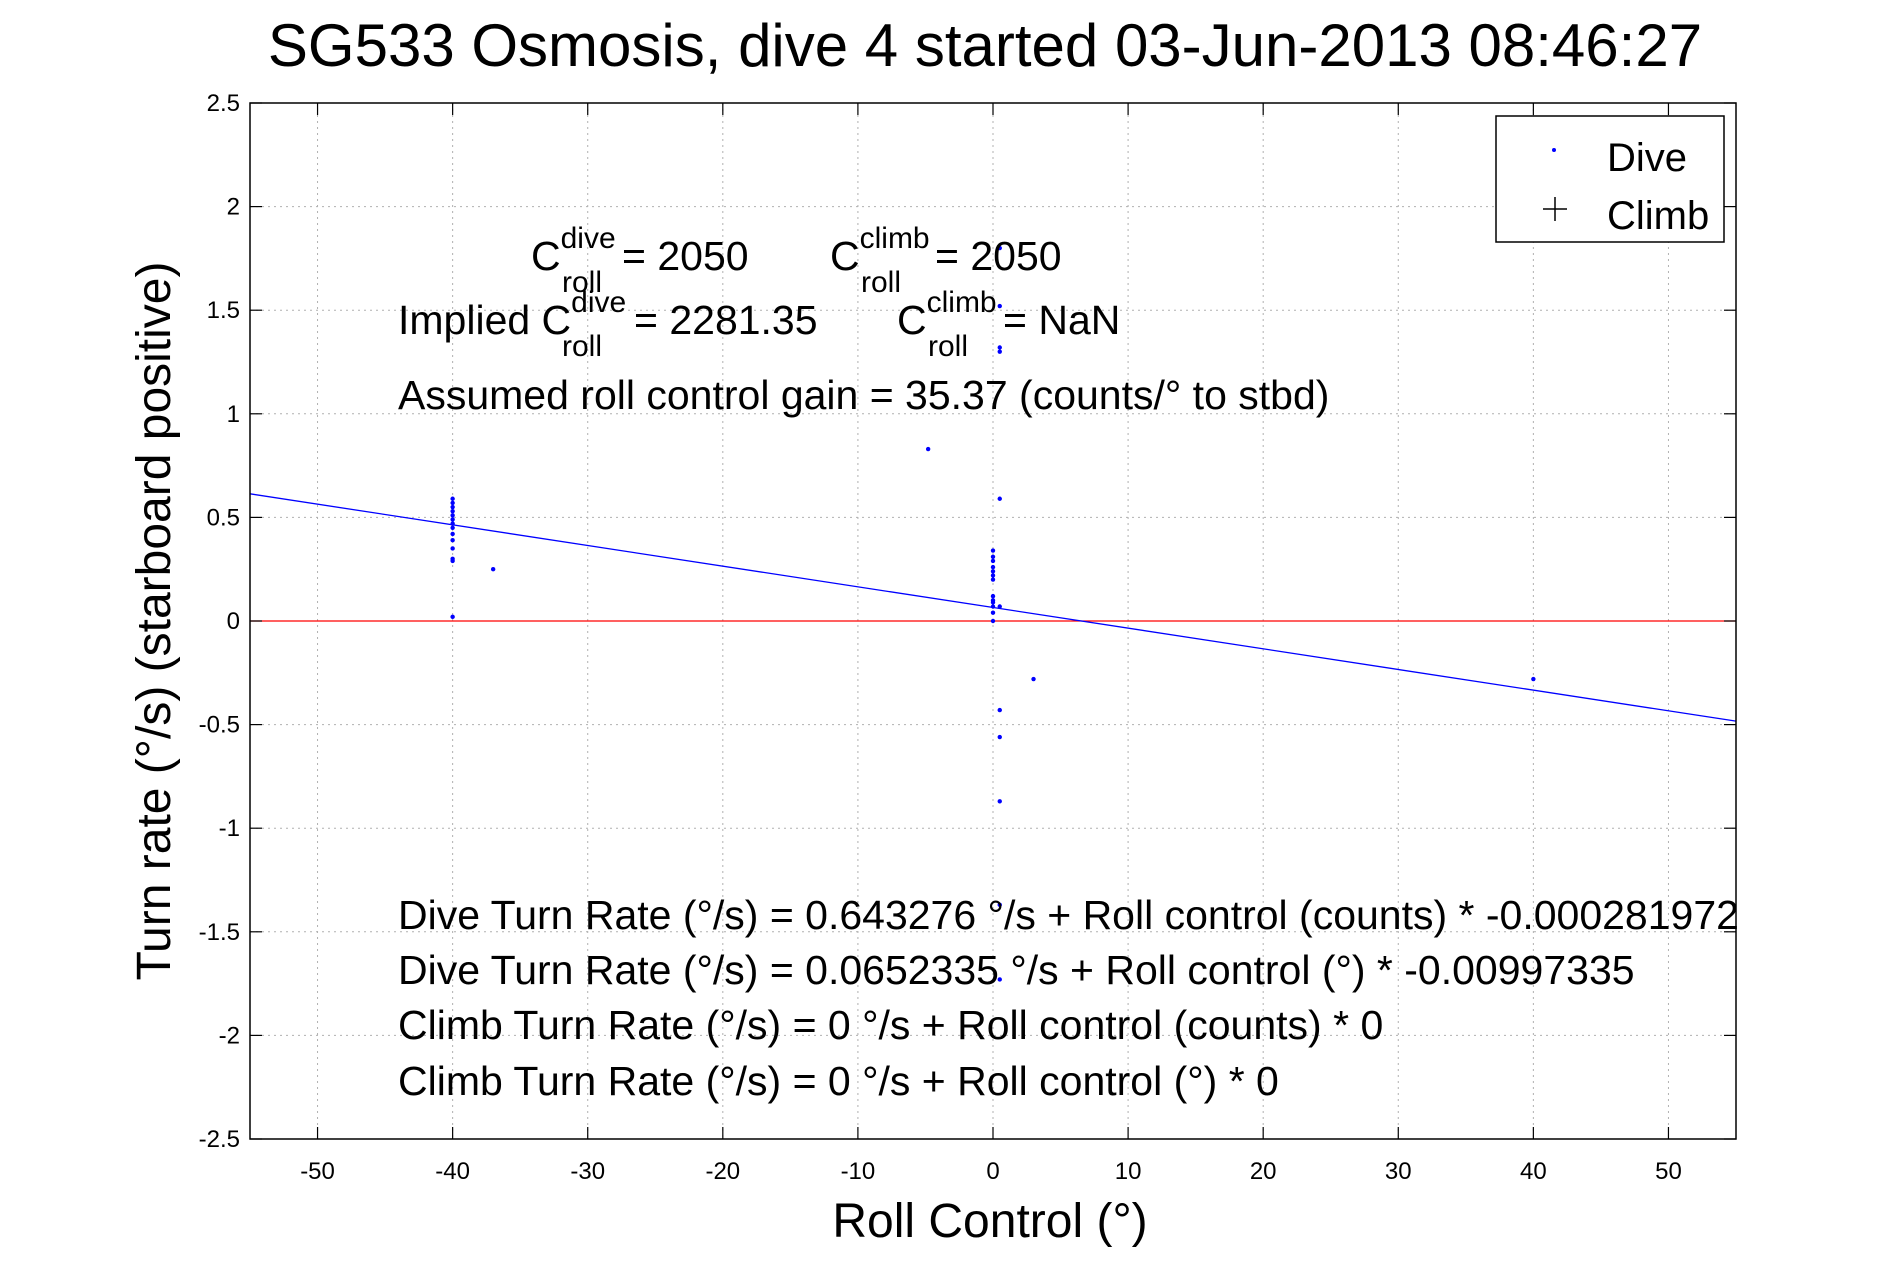 The height and width of the screenshot is (1262, 1891). What do you see at coordinates (233, 621) in the screenshot?
I see `y-tick-label: 0` at bounding box center [233, 621].